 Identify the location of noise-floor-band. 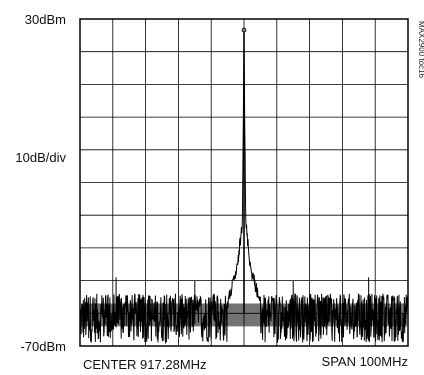
(244, 315).